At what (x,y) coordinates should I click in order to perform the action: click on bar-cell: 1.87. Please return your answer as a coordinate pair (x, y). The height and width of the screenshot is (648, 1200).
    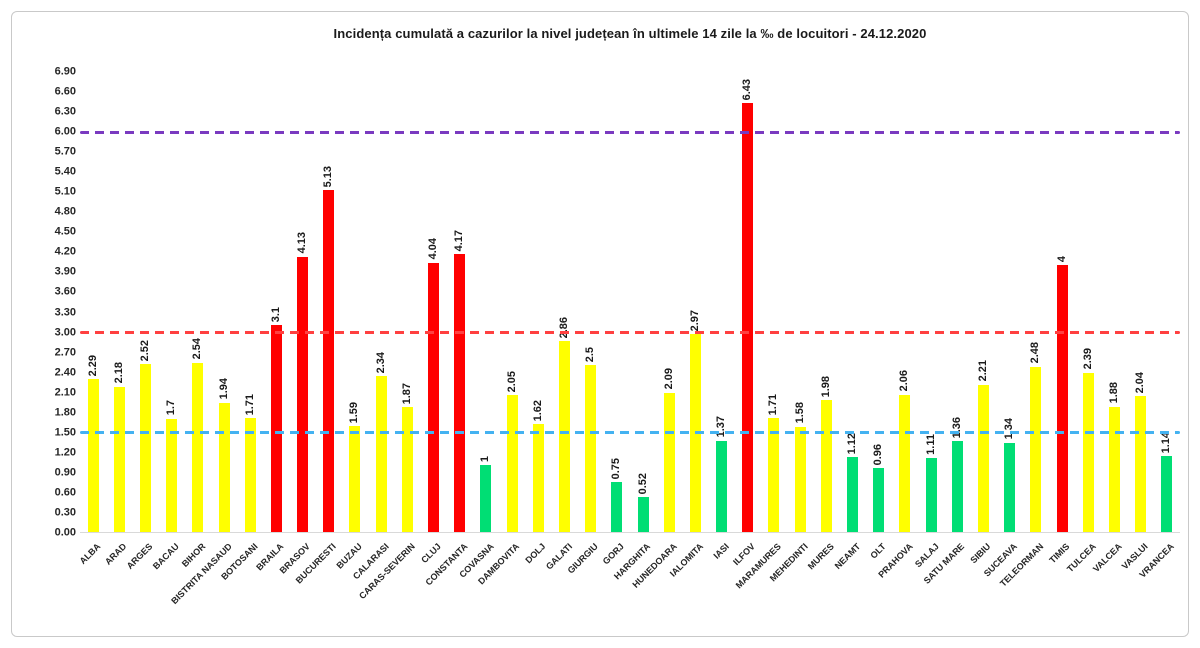
    Looking at the image, I should click on (407, 302).